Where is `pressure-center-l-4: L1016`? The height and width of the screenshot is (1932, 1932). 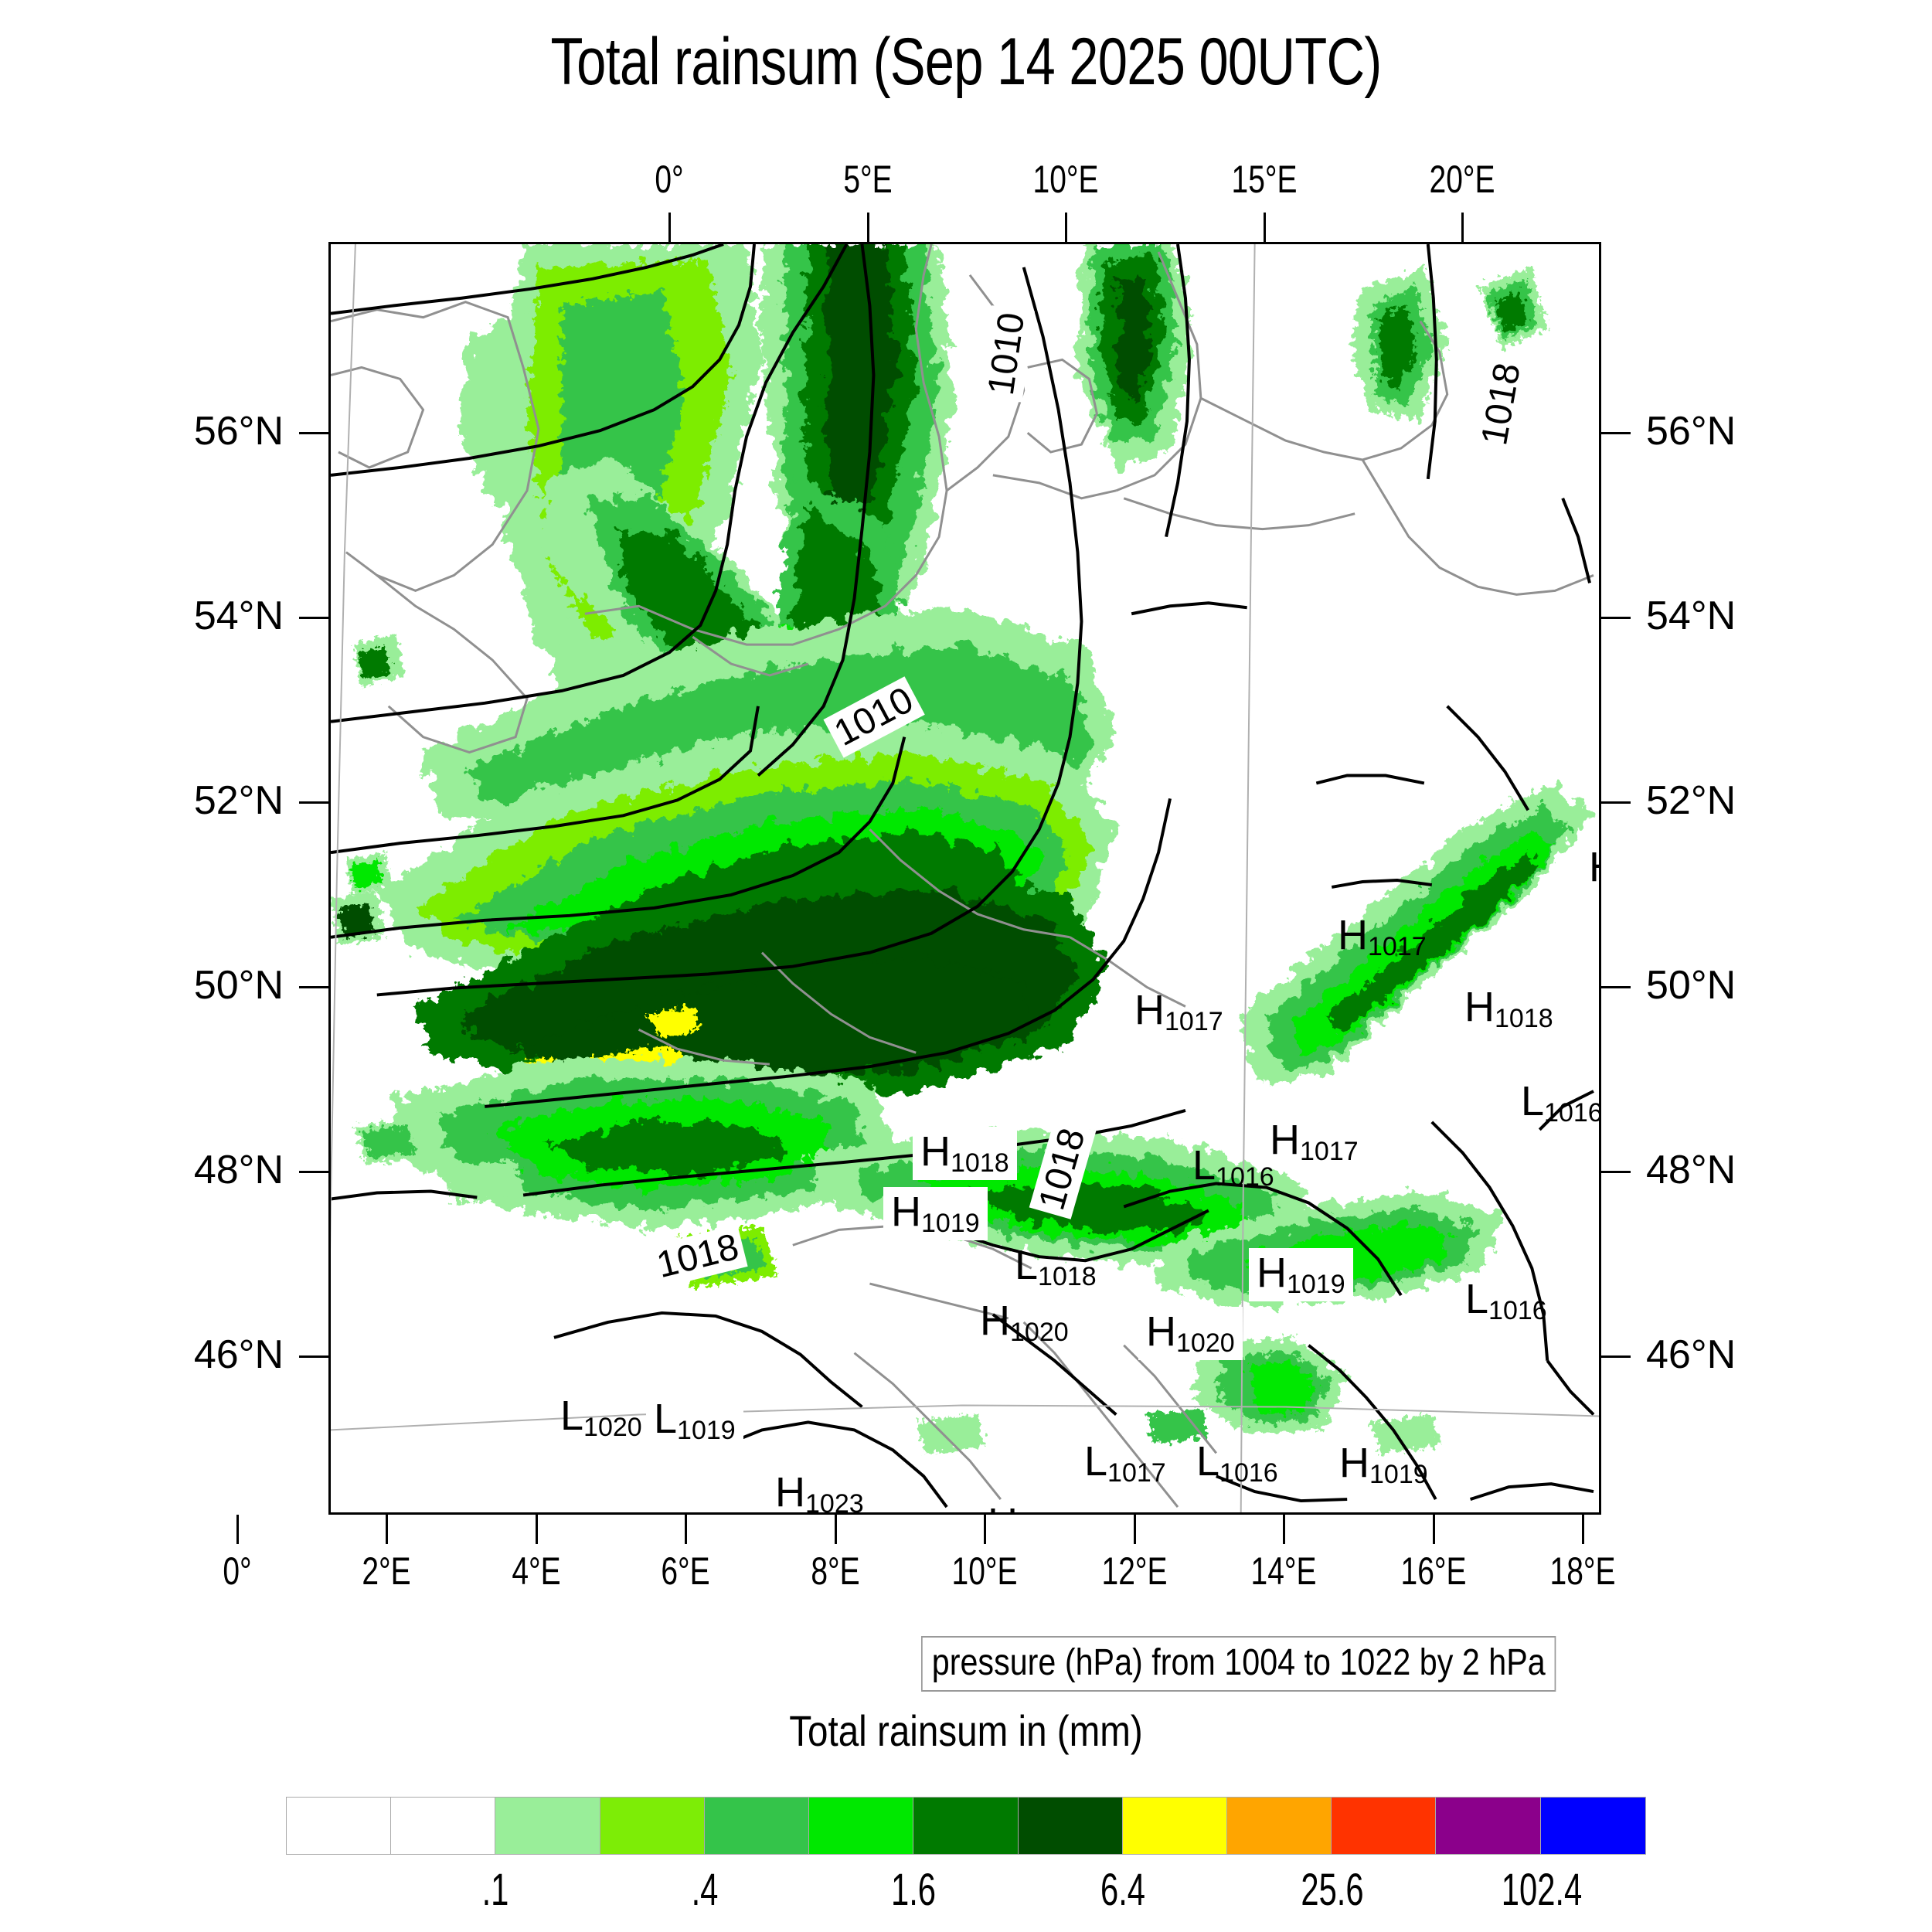
pressure-center-l-4: L1016 is located at coordinates (1561, 1103).